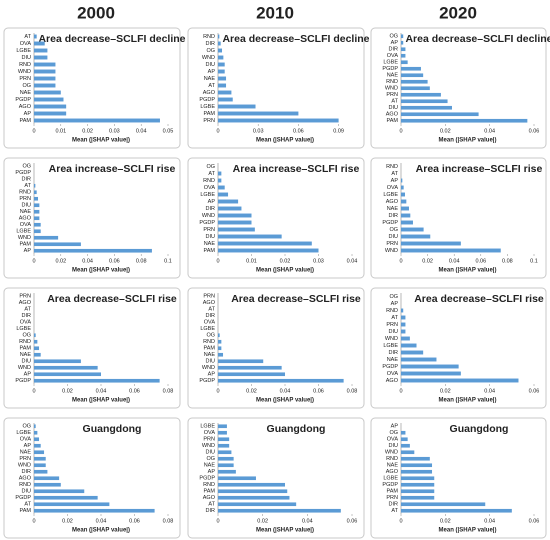 This screenshot has width=550, height=540. Describe the element at coordinates (479, 299) in the screenshot. I see `chart-title: Area decrease–SCLFI rise` at that location.